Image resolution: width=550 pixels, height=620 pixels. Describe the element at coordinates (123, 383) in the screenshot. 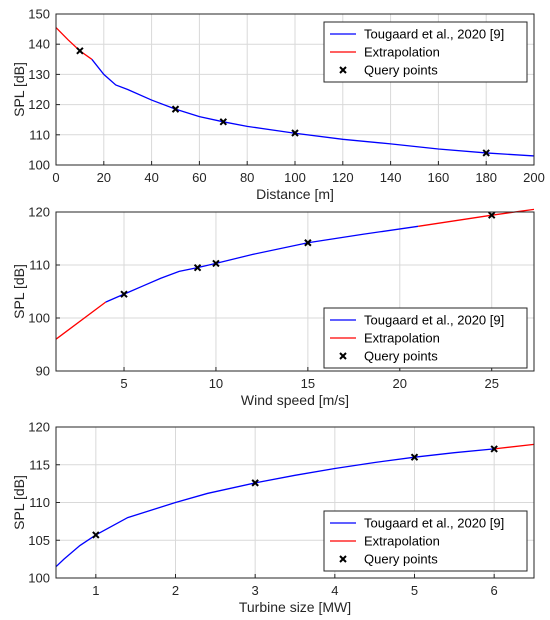

I see `wind-speed-x-tick-label: 5` at that location.